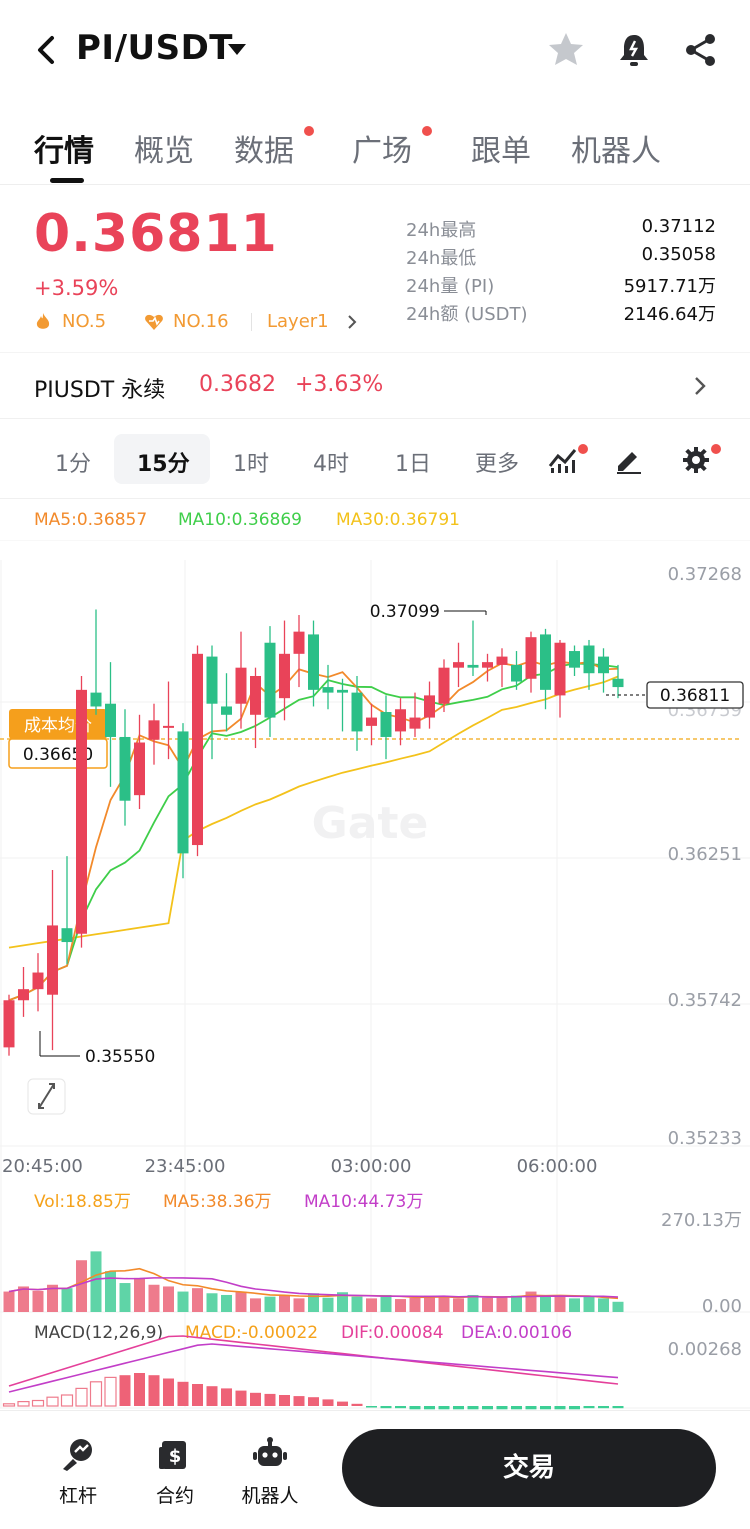 The width and height of the screenshot is (750, 1529). I want to click on contract-icon: $, so click(172, 1455).